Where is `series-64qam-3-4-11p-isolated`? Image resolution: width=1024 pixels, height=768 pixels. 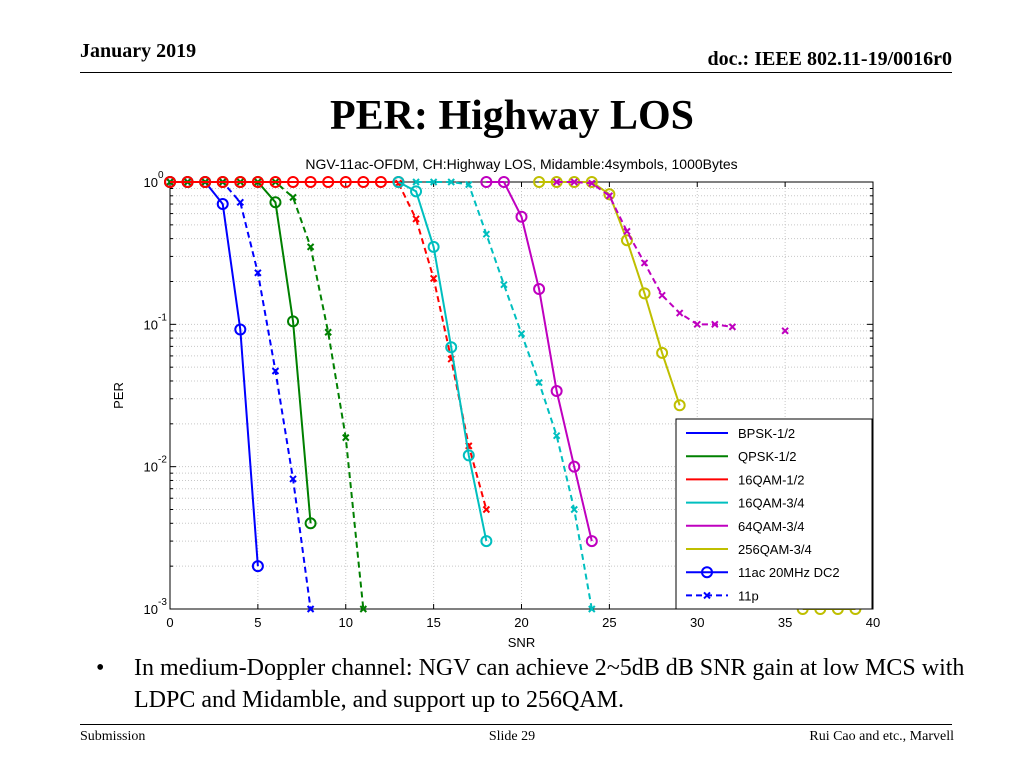
series-64qam-3-4-11p-isolated is located at coordinates (785, 331).